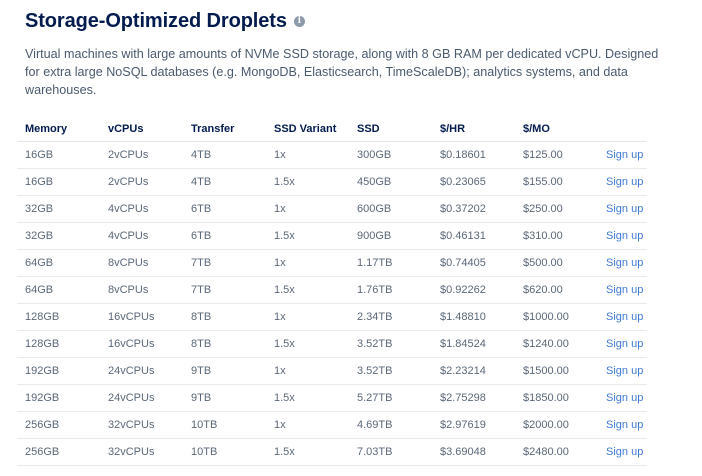 This screenshot has width=702, height=476. What do you see at coordinates (224, 263) in the screenshot?
I see `transfer-cell: 7TB` at bounding box center [224, 263].